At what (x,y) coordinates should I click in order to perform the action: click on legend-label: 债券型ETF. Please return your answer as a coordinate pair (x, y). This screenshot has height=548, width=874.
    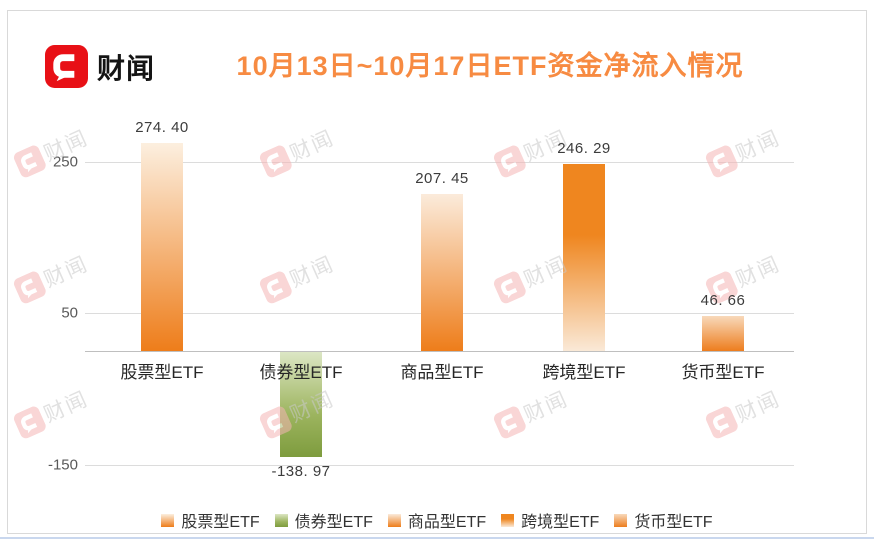
    Looking at the image, I should click on (333, 522).